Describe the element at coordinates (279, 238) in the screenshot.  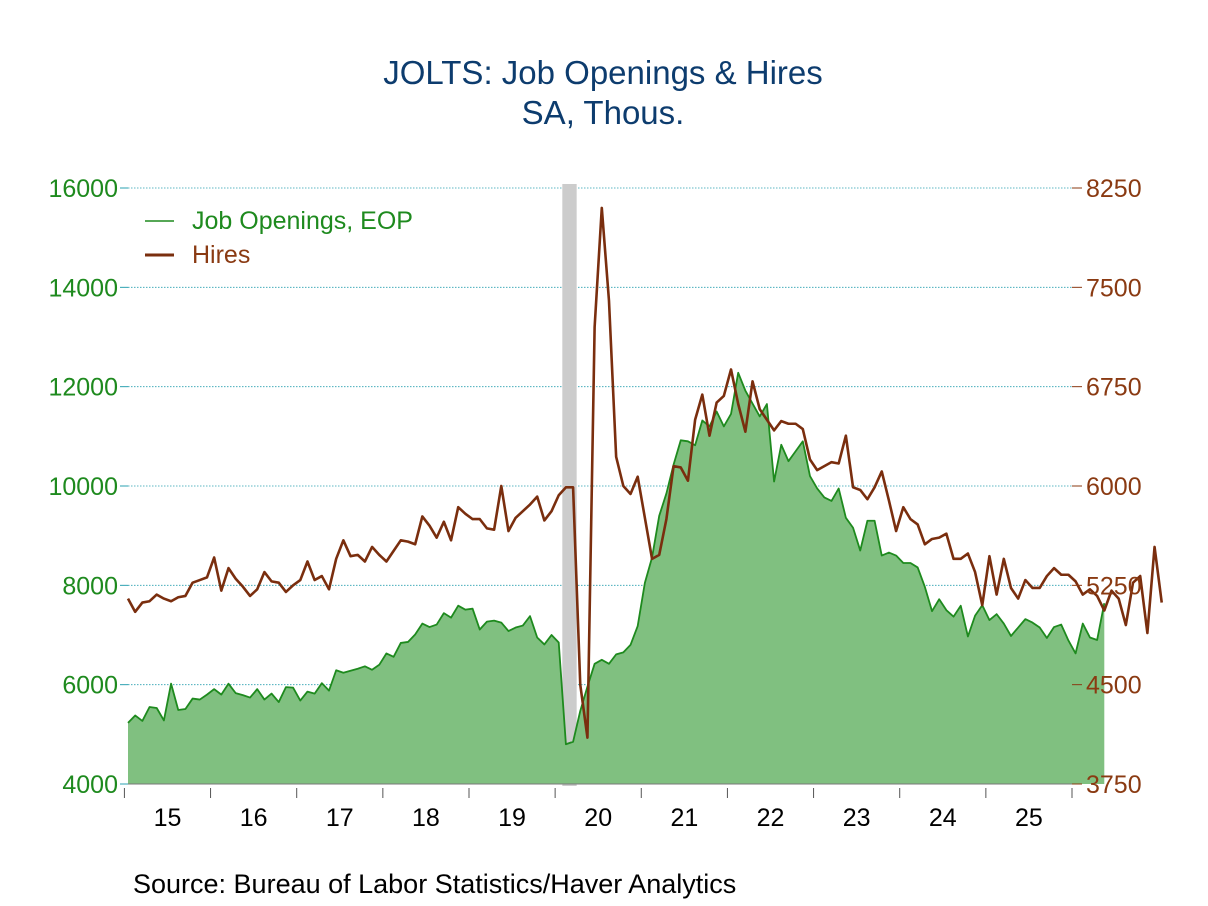
I see `legend: Job Openings, EOP Hires` at that location.